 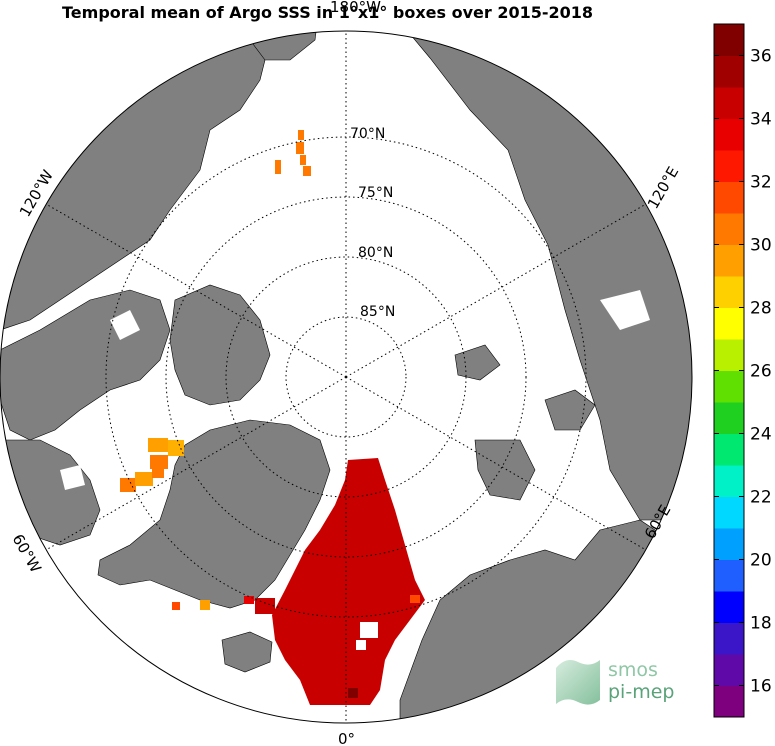 I want to click on sss-nordic-seas, so click(x=348, y=581).